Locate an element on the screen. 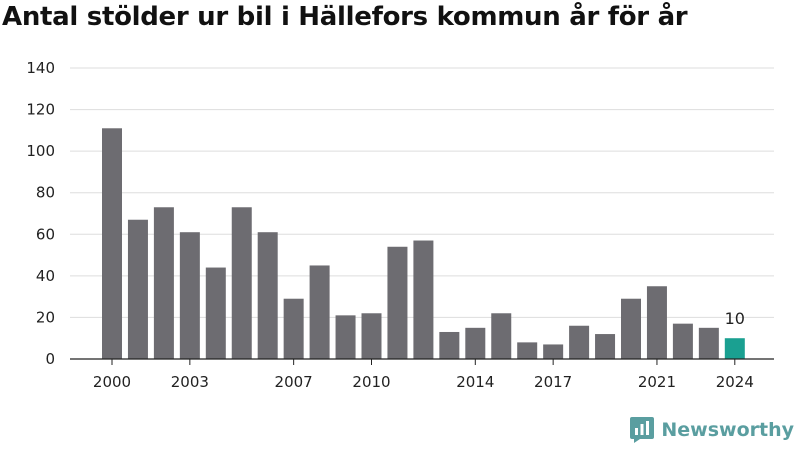 The height and width of the screenshot is (450, 800). x-tick-label: 2014 is located at coordinates (475, 382).